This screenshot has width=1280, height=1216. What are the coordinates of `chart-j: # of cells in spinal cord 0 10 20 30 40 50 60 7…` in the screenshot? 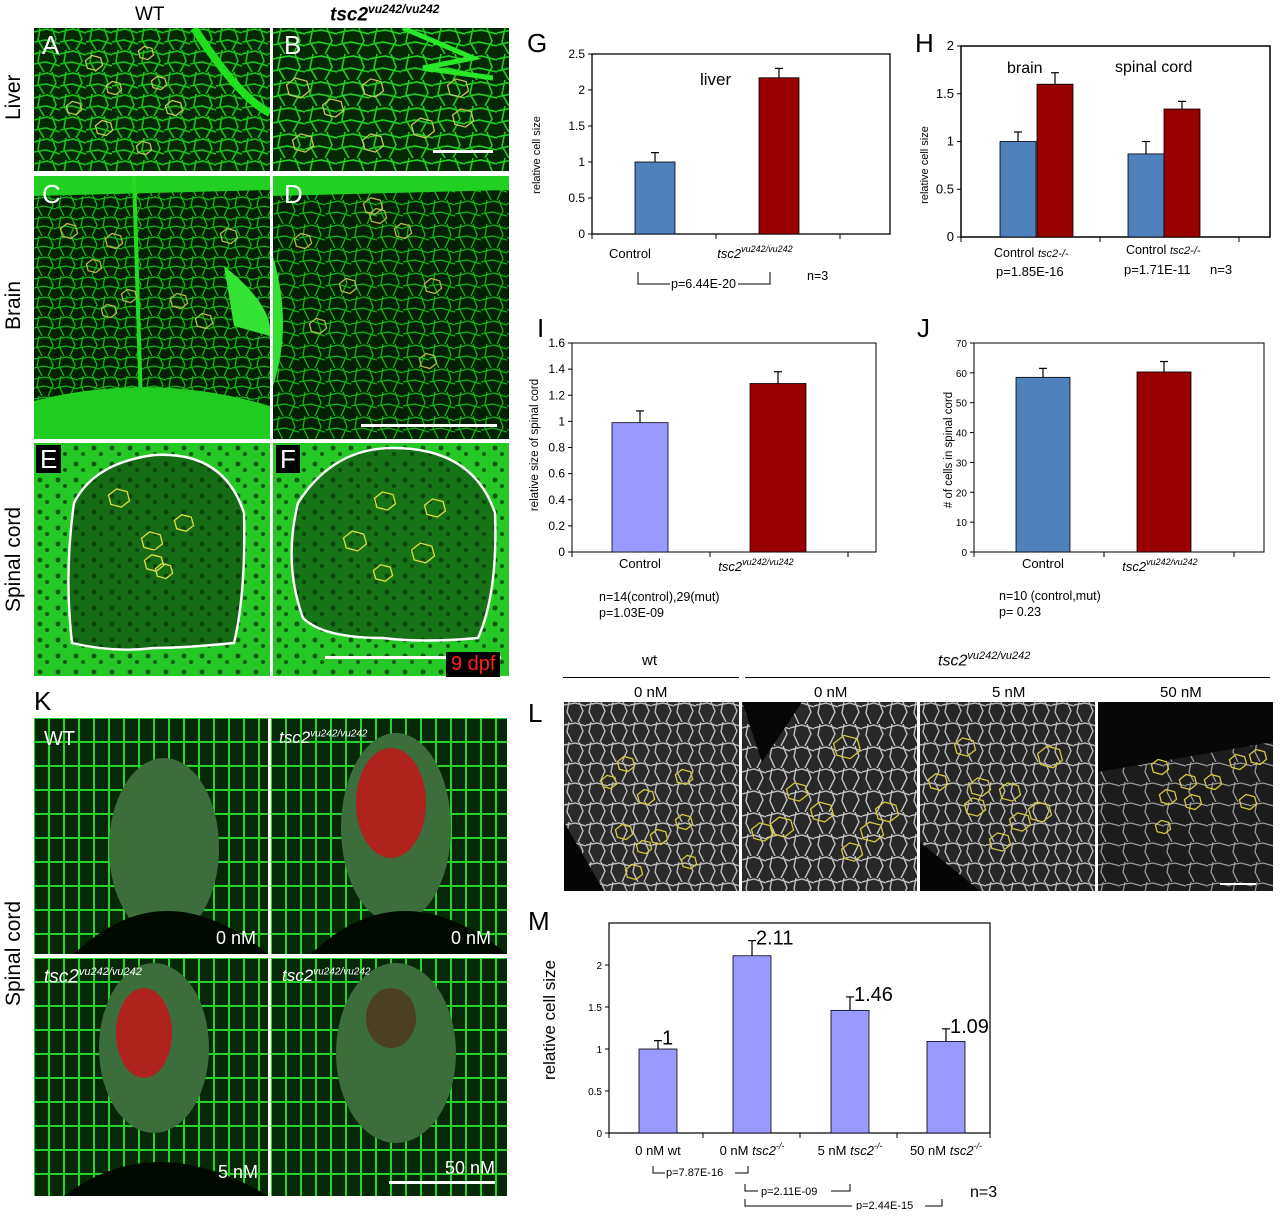 It's located at (1104, 479).